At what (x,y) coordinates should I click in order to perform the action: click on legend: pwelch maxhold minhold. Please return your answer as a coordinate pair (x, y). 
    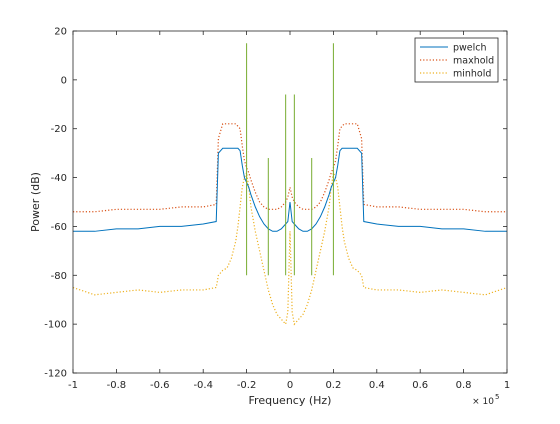
    Looking at the image, I should click on (456, 60).